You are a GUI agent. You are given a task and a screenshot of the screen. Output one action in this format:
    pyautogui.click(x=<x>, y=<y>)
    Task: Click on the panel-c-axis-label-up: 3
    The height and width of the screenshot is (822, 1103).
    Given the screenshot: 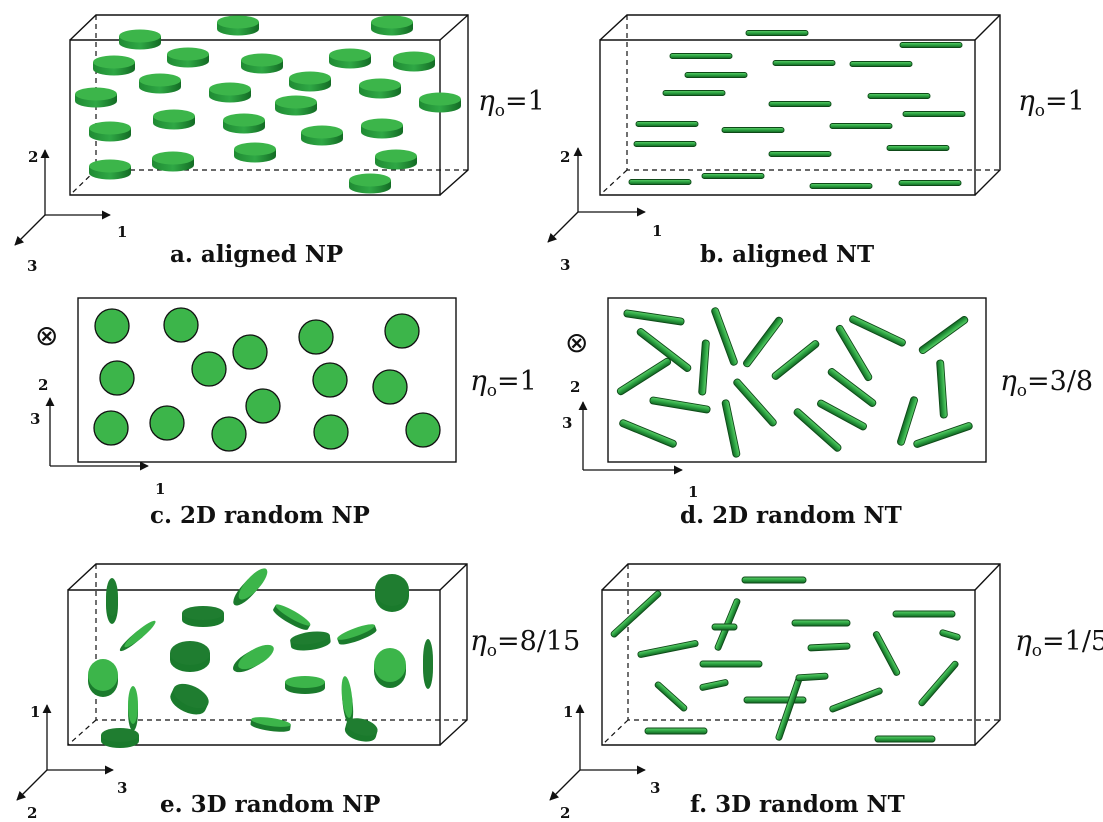 What is the action you would take?
    pyautogui.click(x=35, y=419)
    